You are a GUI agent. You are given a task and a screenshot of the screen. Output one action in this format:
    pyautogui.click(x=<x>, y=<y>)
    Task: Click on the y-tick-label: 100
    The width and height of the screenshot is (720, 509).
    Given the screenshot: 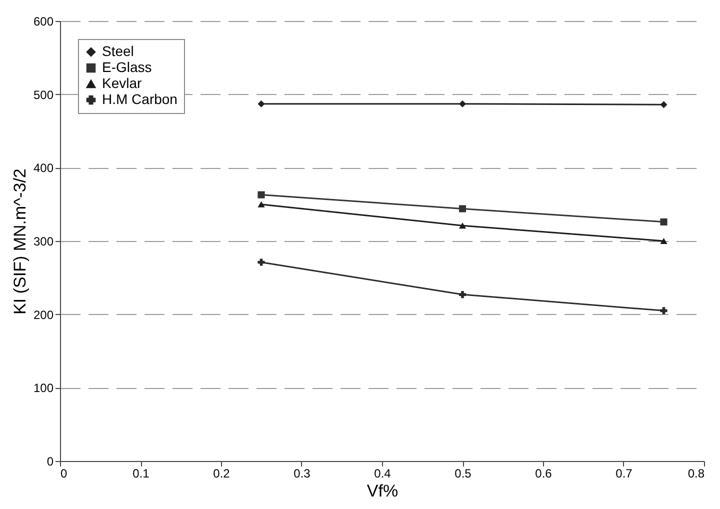 What is the action you would take?
    pyautogui.click(x=43, y=388)
    